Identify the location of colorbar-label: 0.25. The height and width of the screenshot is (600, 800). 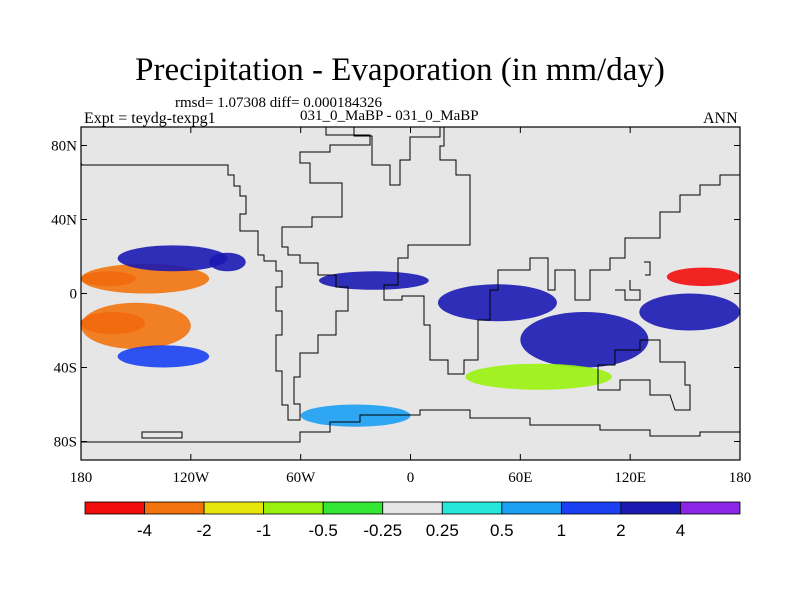
(442, 530).